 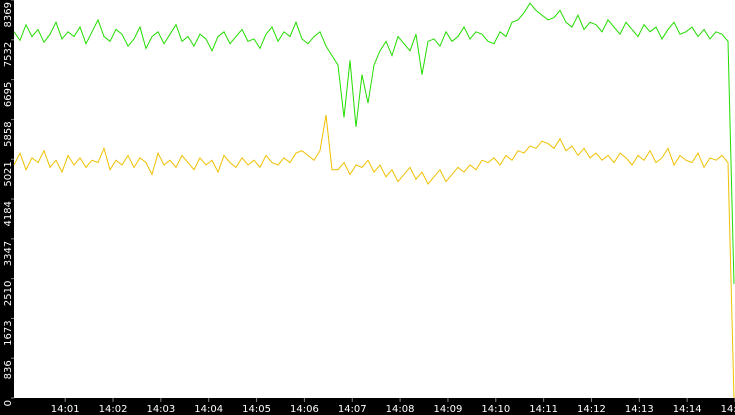 What do you see at coordinates (8, 293) in the screenshot?
I see `y-tick-label: 2510` at bounding box center [8, 293].